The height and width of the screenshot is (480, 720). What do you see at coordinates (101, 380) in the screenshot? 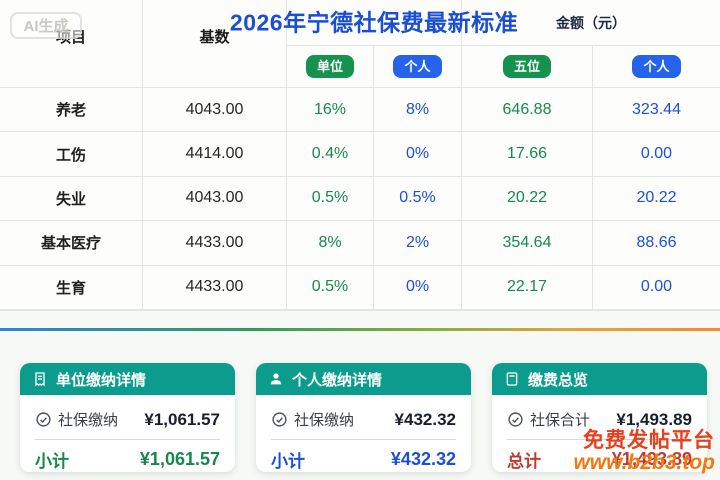
I see `card-title: 单位缴纳详情` at bounding box center [101, 380].